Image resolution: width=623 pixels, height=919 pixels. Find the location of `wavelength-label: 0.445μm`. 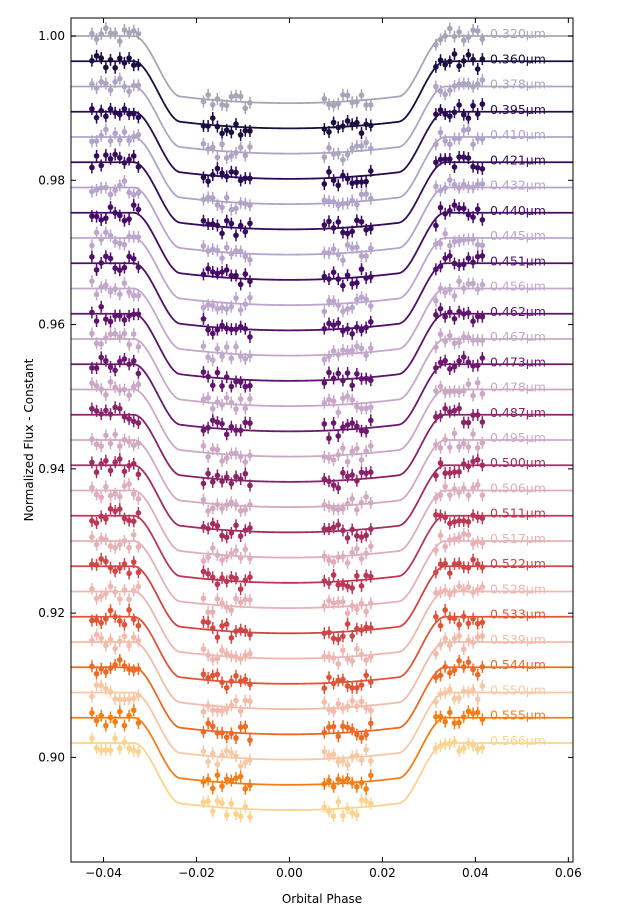

wavelength-label: 0.445μm is located at coordinates (518, 235).